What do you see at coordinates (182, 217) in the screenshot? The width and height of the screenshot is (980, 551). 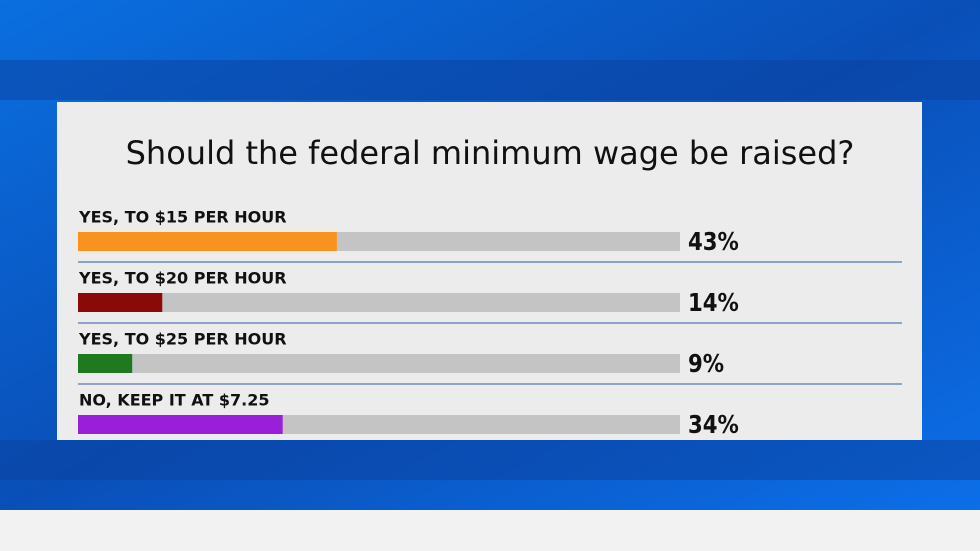 I see `category-label: YES, TO $15 PER HOUR` at bounding box center [182, 217].